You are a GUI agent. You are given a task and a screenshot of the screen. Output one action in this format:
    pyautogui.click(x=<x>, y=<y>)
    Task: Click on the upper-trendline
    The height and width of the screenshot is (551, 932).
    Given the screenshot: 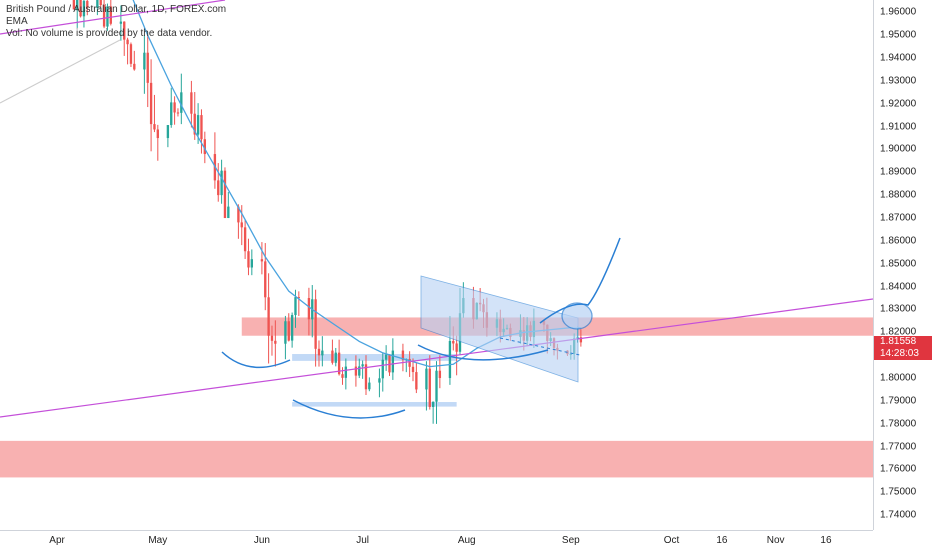 What is the action you would take?
    pyautogui.click(x=113, y=17)
    